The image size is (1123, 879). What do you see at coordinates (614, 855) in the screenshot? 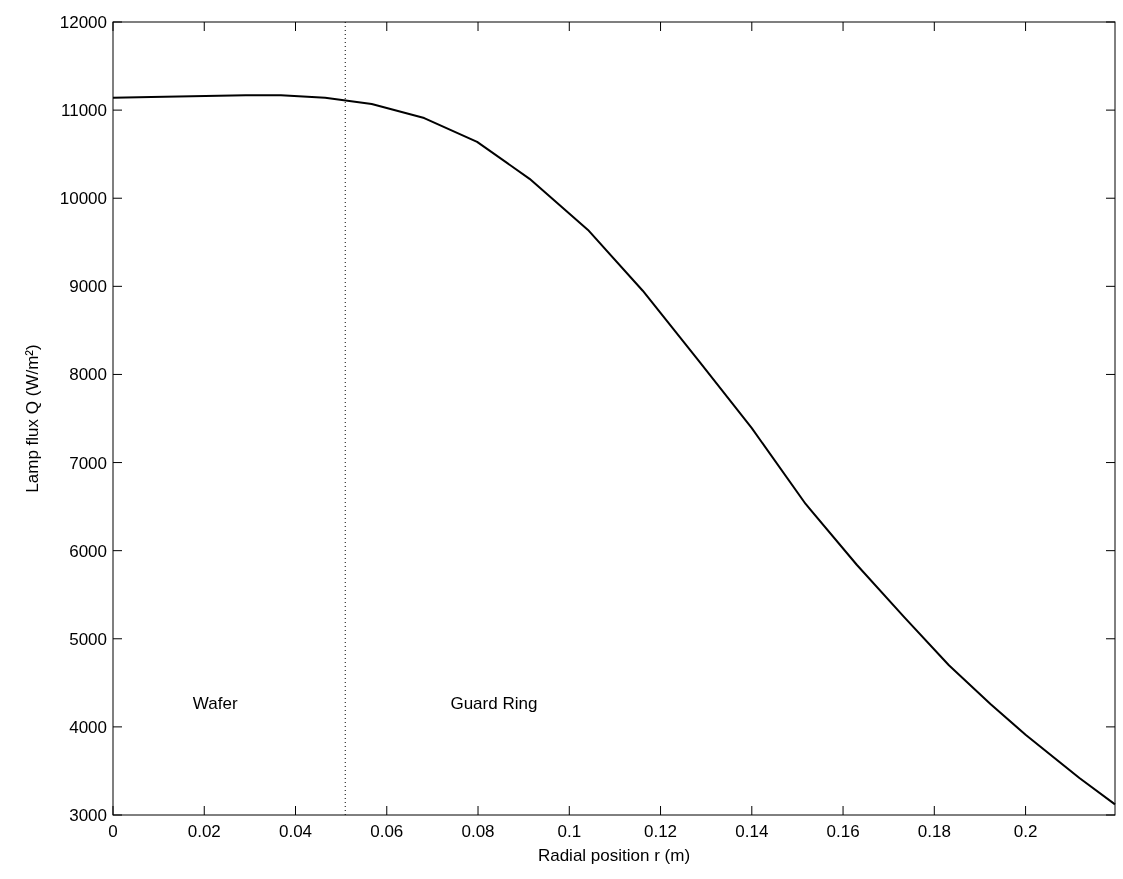
I see `x-axis-title: Radial position r (m)` at bounding box center [614, 855].